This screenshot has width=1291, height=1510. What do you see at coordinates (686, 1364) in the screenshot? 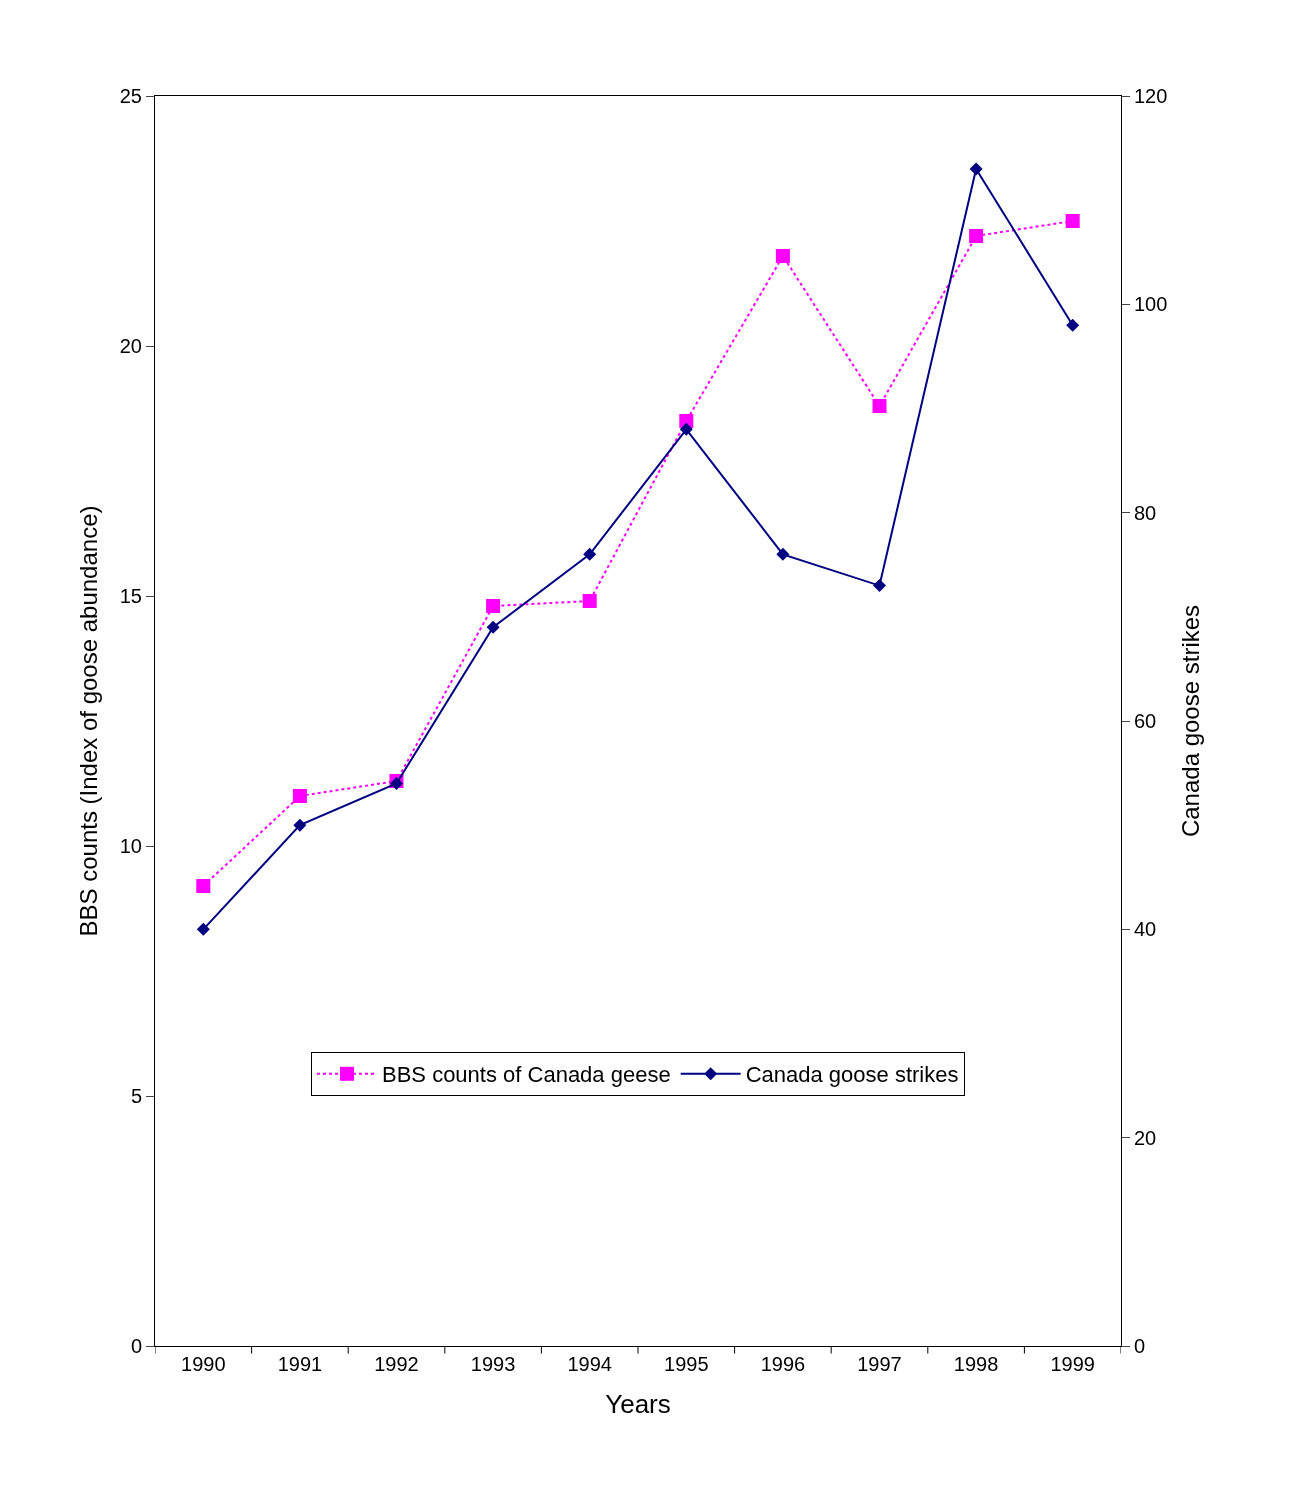
I see `x-tick-label: 1995` at bounding box center [686, 1364].